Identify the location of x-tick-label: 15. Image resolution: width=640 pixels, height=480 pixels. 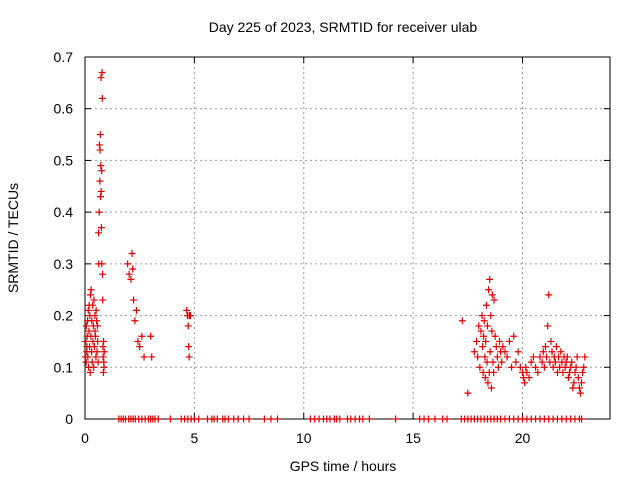
(413, 438).